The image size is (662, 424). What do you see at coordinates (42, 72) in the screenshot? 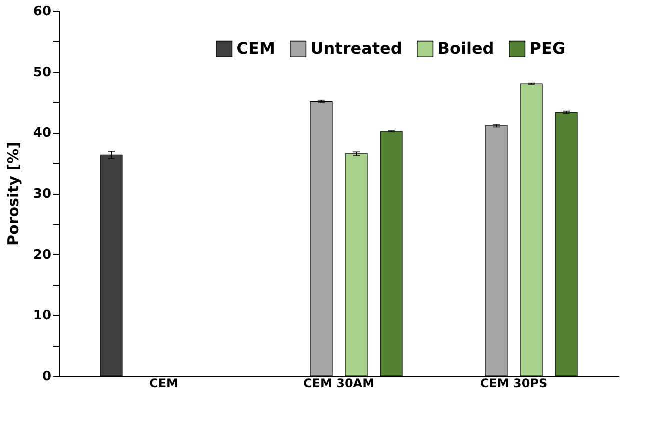
I see `y-tick-label: 50` at bounding box center [42, 72].